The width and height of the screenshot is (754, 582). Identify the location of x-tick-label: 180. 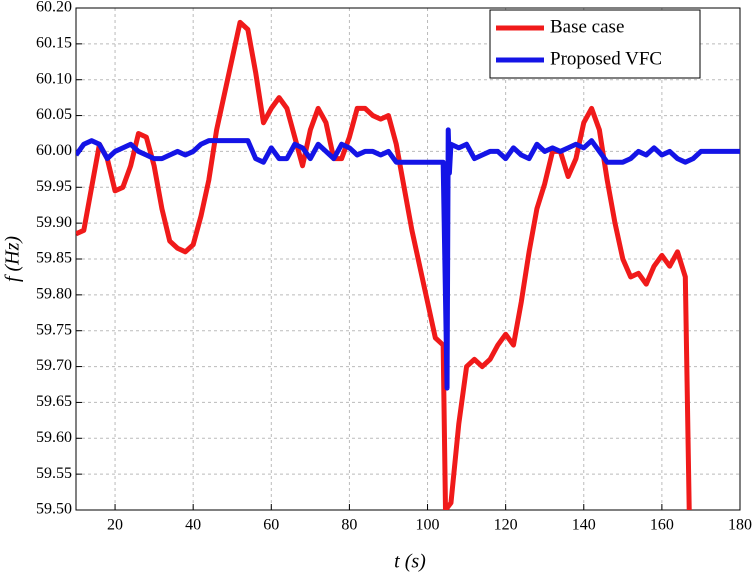
(740, 525).